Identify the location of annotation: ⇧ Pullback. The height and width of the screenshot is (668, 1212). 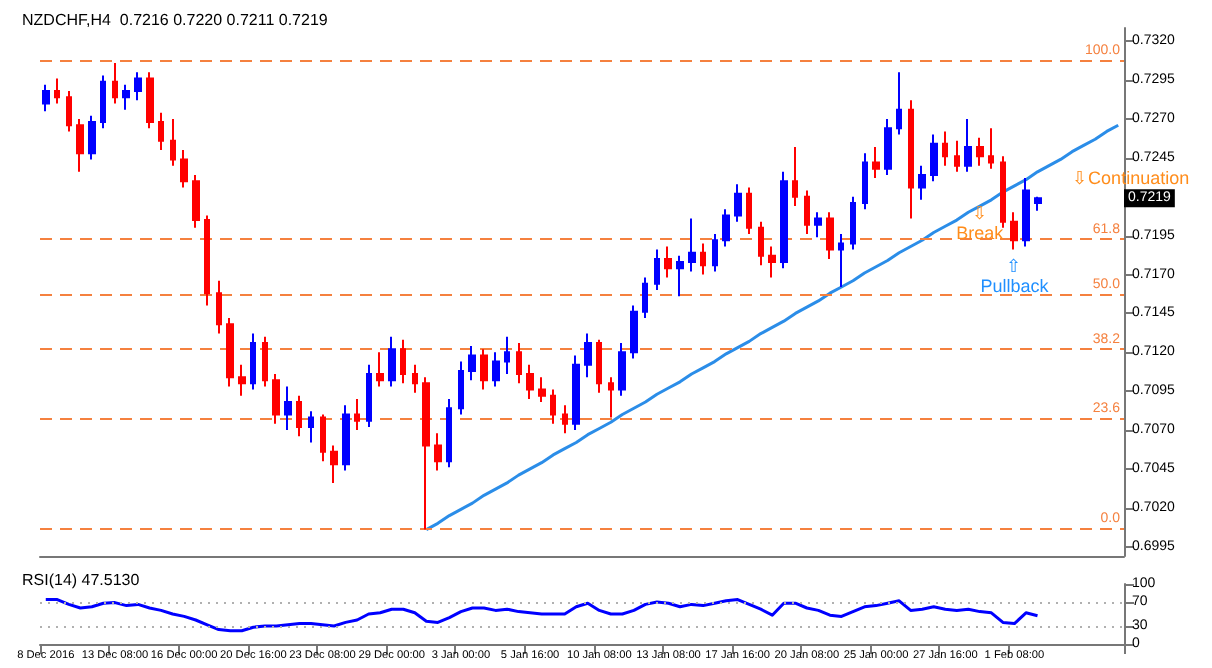
(1015, 276).